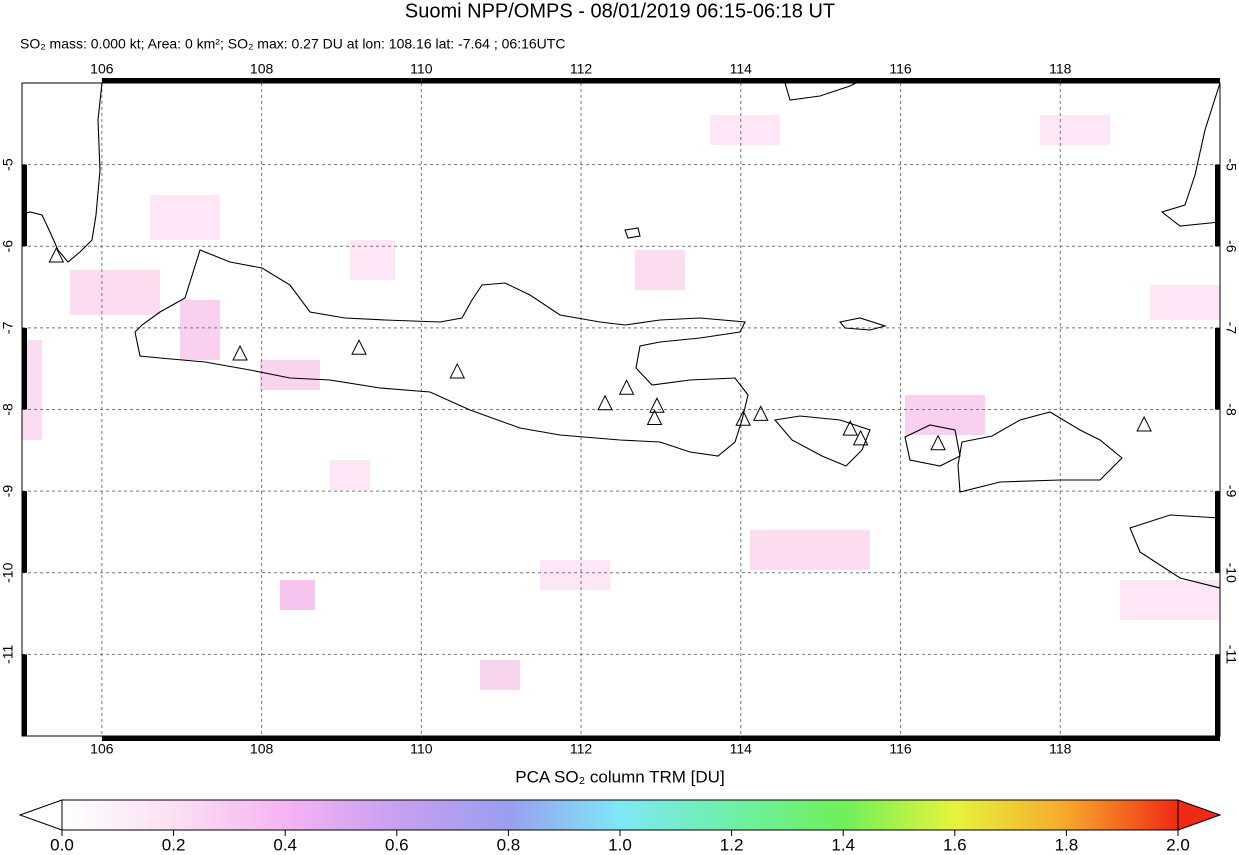  Describe the element at coordinates (741, 69) in the screenshot. I see `x-tick-label-top: 114` at that location.